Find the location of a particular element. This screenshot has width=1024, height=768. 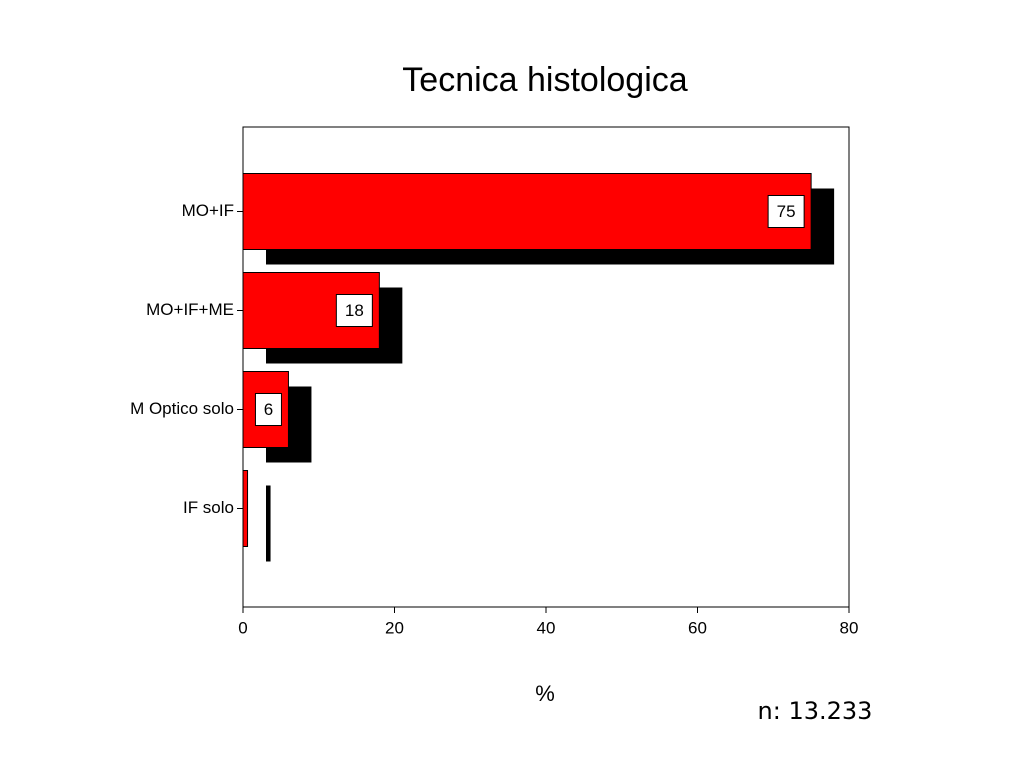

x-tick-label: 80 is located at coordinates (849, 627).